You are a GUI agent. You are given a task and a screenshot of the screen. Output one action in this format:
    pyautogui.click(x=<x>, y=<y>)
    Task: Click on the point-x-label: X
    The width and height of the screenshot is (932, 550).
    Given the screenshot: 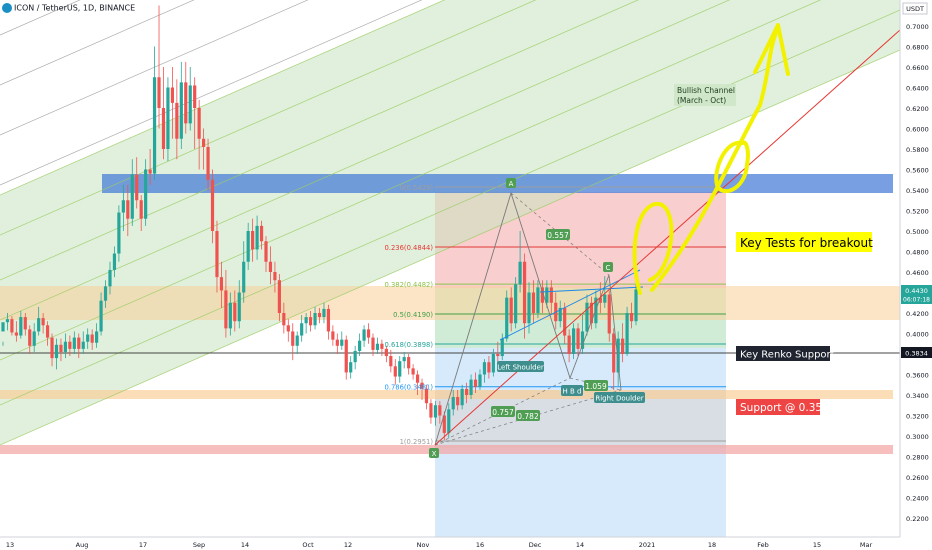 What is the action you would take?
    pyautogui.click(x=434, y=453)
    